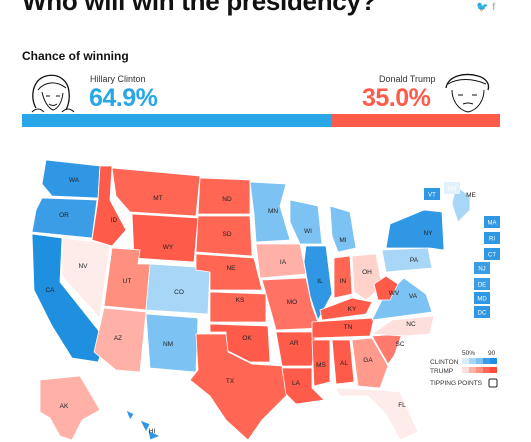 The height and width of the screenshot is (442, 531). Describe the element at coordinates (441, 371) in the screenshot. I see `legend-trump-label: TRUMP` at that location.